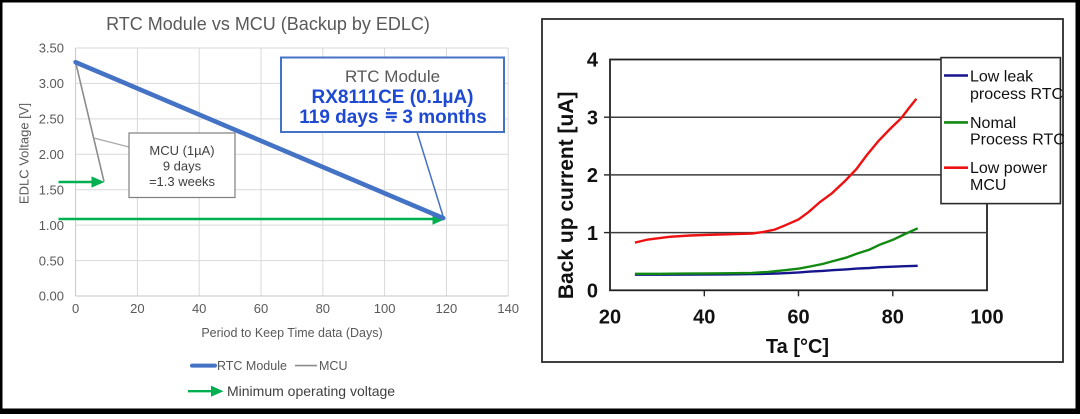 This screenshot has height=419, width=1080. What do you see at coordinates (51, 119) in the screenshot?
I see `svg-text: 2.50` at bounding box center [51, 119].